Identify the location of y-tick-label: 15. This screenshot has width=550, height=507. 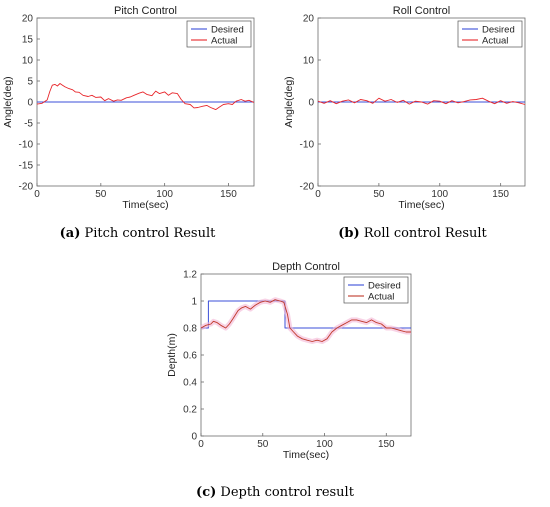
(28, 40).